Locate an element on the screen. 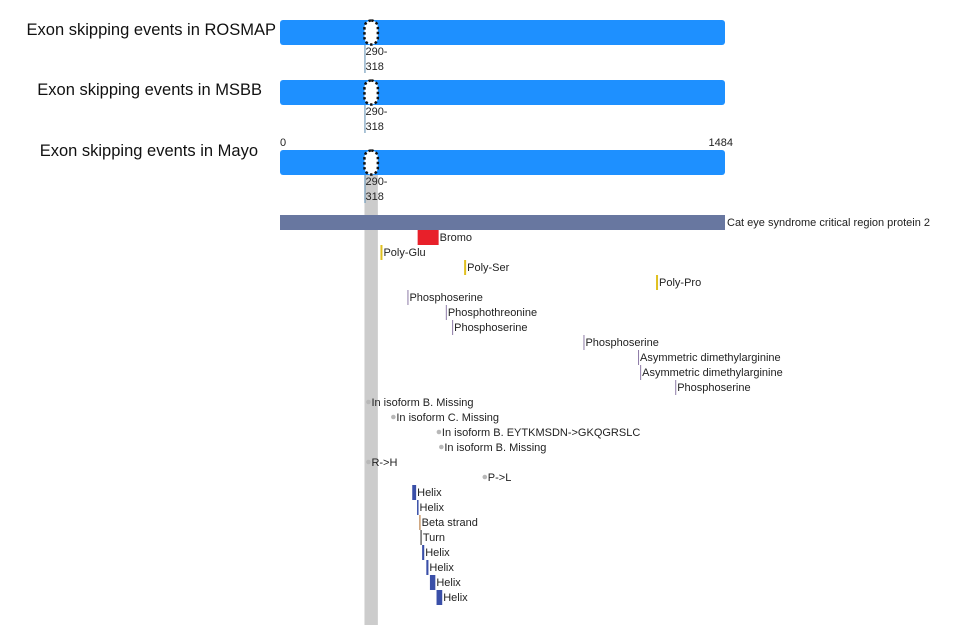 The height and width of the screenshot is (625, 957). feature-label: P->L is located at coordinates (500, 478).